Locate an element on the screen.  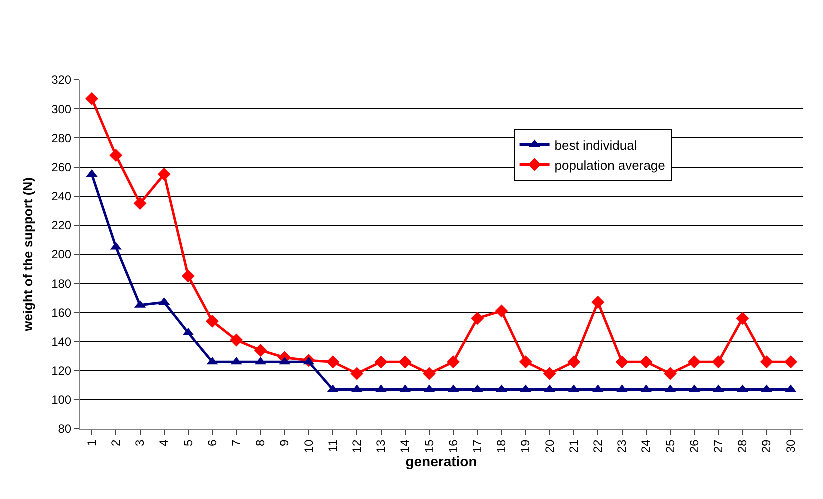
x-tick-label: 11 is located at coordinates (333, 445).